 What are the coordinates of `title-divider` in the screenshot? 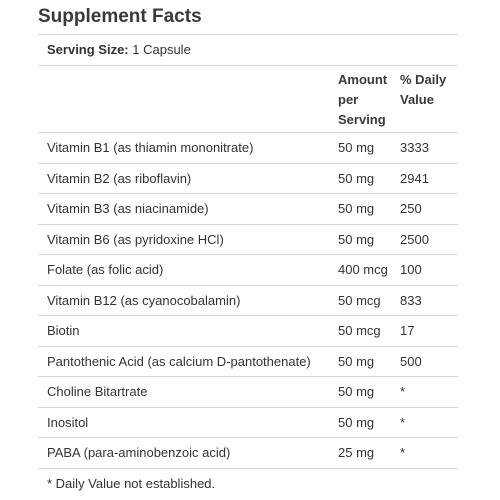 It's located at (248, 34).